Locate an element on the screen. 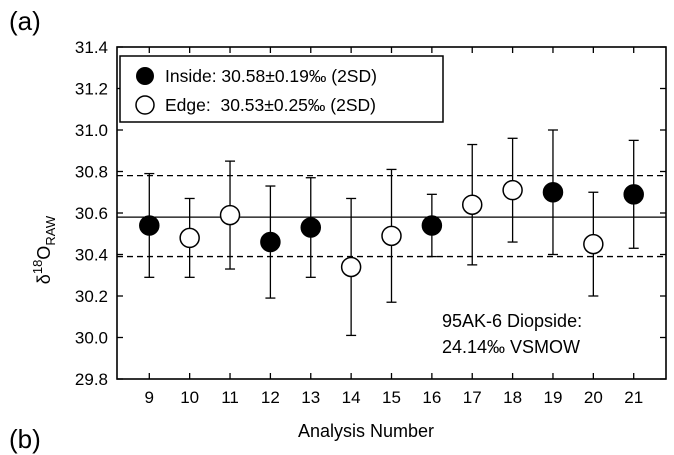 The image size is (674, 455). x-tick-label: 17 is located at coordinates (472, 397).